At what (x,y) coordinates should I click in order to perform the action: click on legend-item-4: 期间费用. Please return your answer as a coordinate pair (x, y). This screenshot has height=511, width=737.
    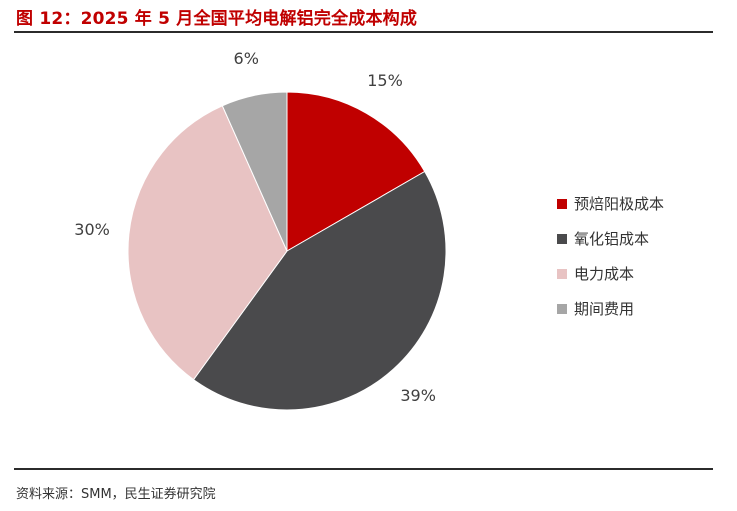
    Looking at the image, I should click on (610, 308).